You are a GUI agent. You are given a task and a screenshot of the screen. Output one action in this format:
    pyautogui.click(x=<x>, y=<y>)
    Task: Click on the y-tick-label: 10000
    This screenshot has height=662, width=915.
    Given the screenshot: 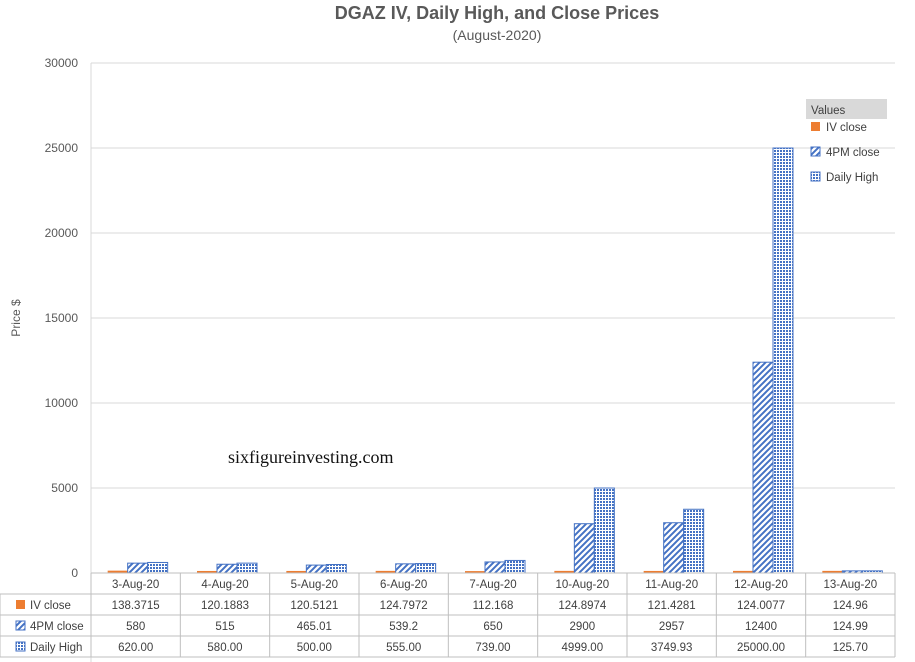 What is the action you would take?
    pyautogui.click(x=62, y=403)
    